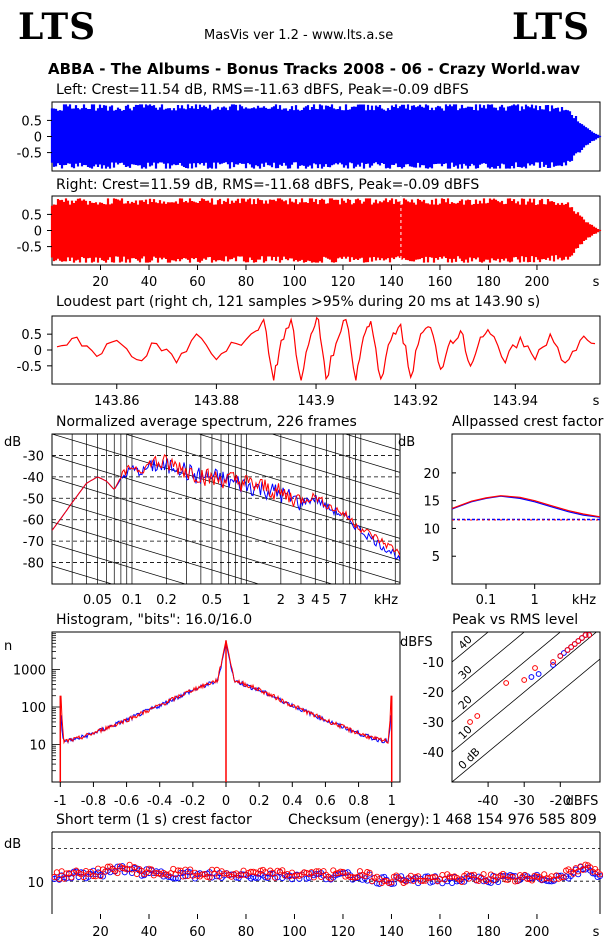  I want to click on right-wave-ytick-label: 0.5, so click(31, 215).